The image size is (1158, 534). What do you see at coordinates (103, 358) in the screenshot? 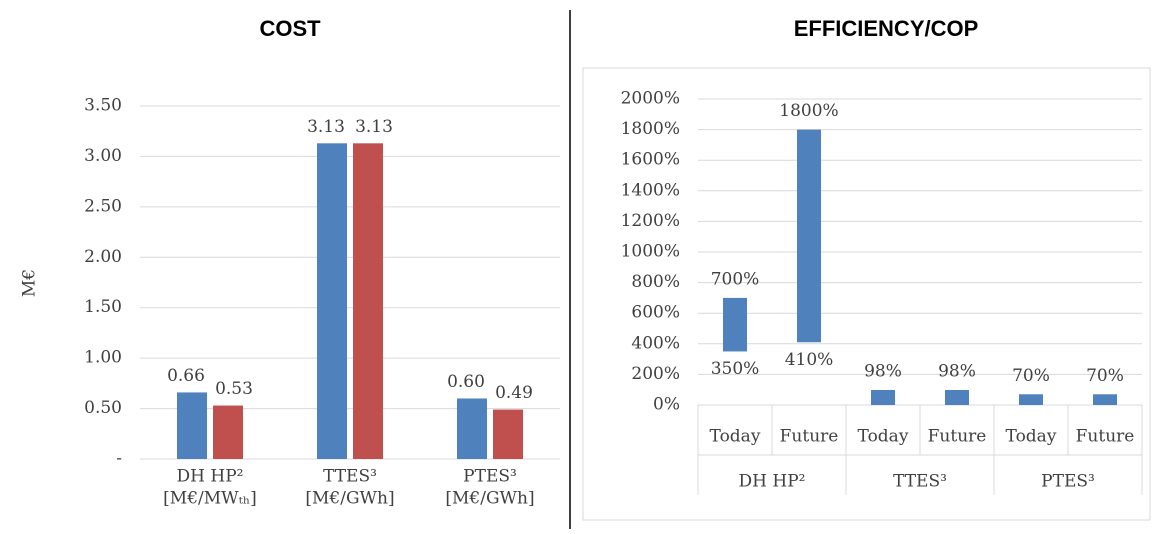
I see `y-tick-label: 1.00` at bounding box center [103, 358].